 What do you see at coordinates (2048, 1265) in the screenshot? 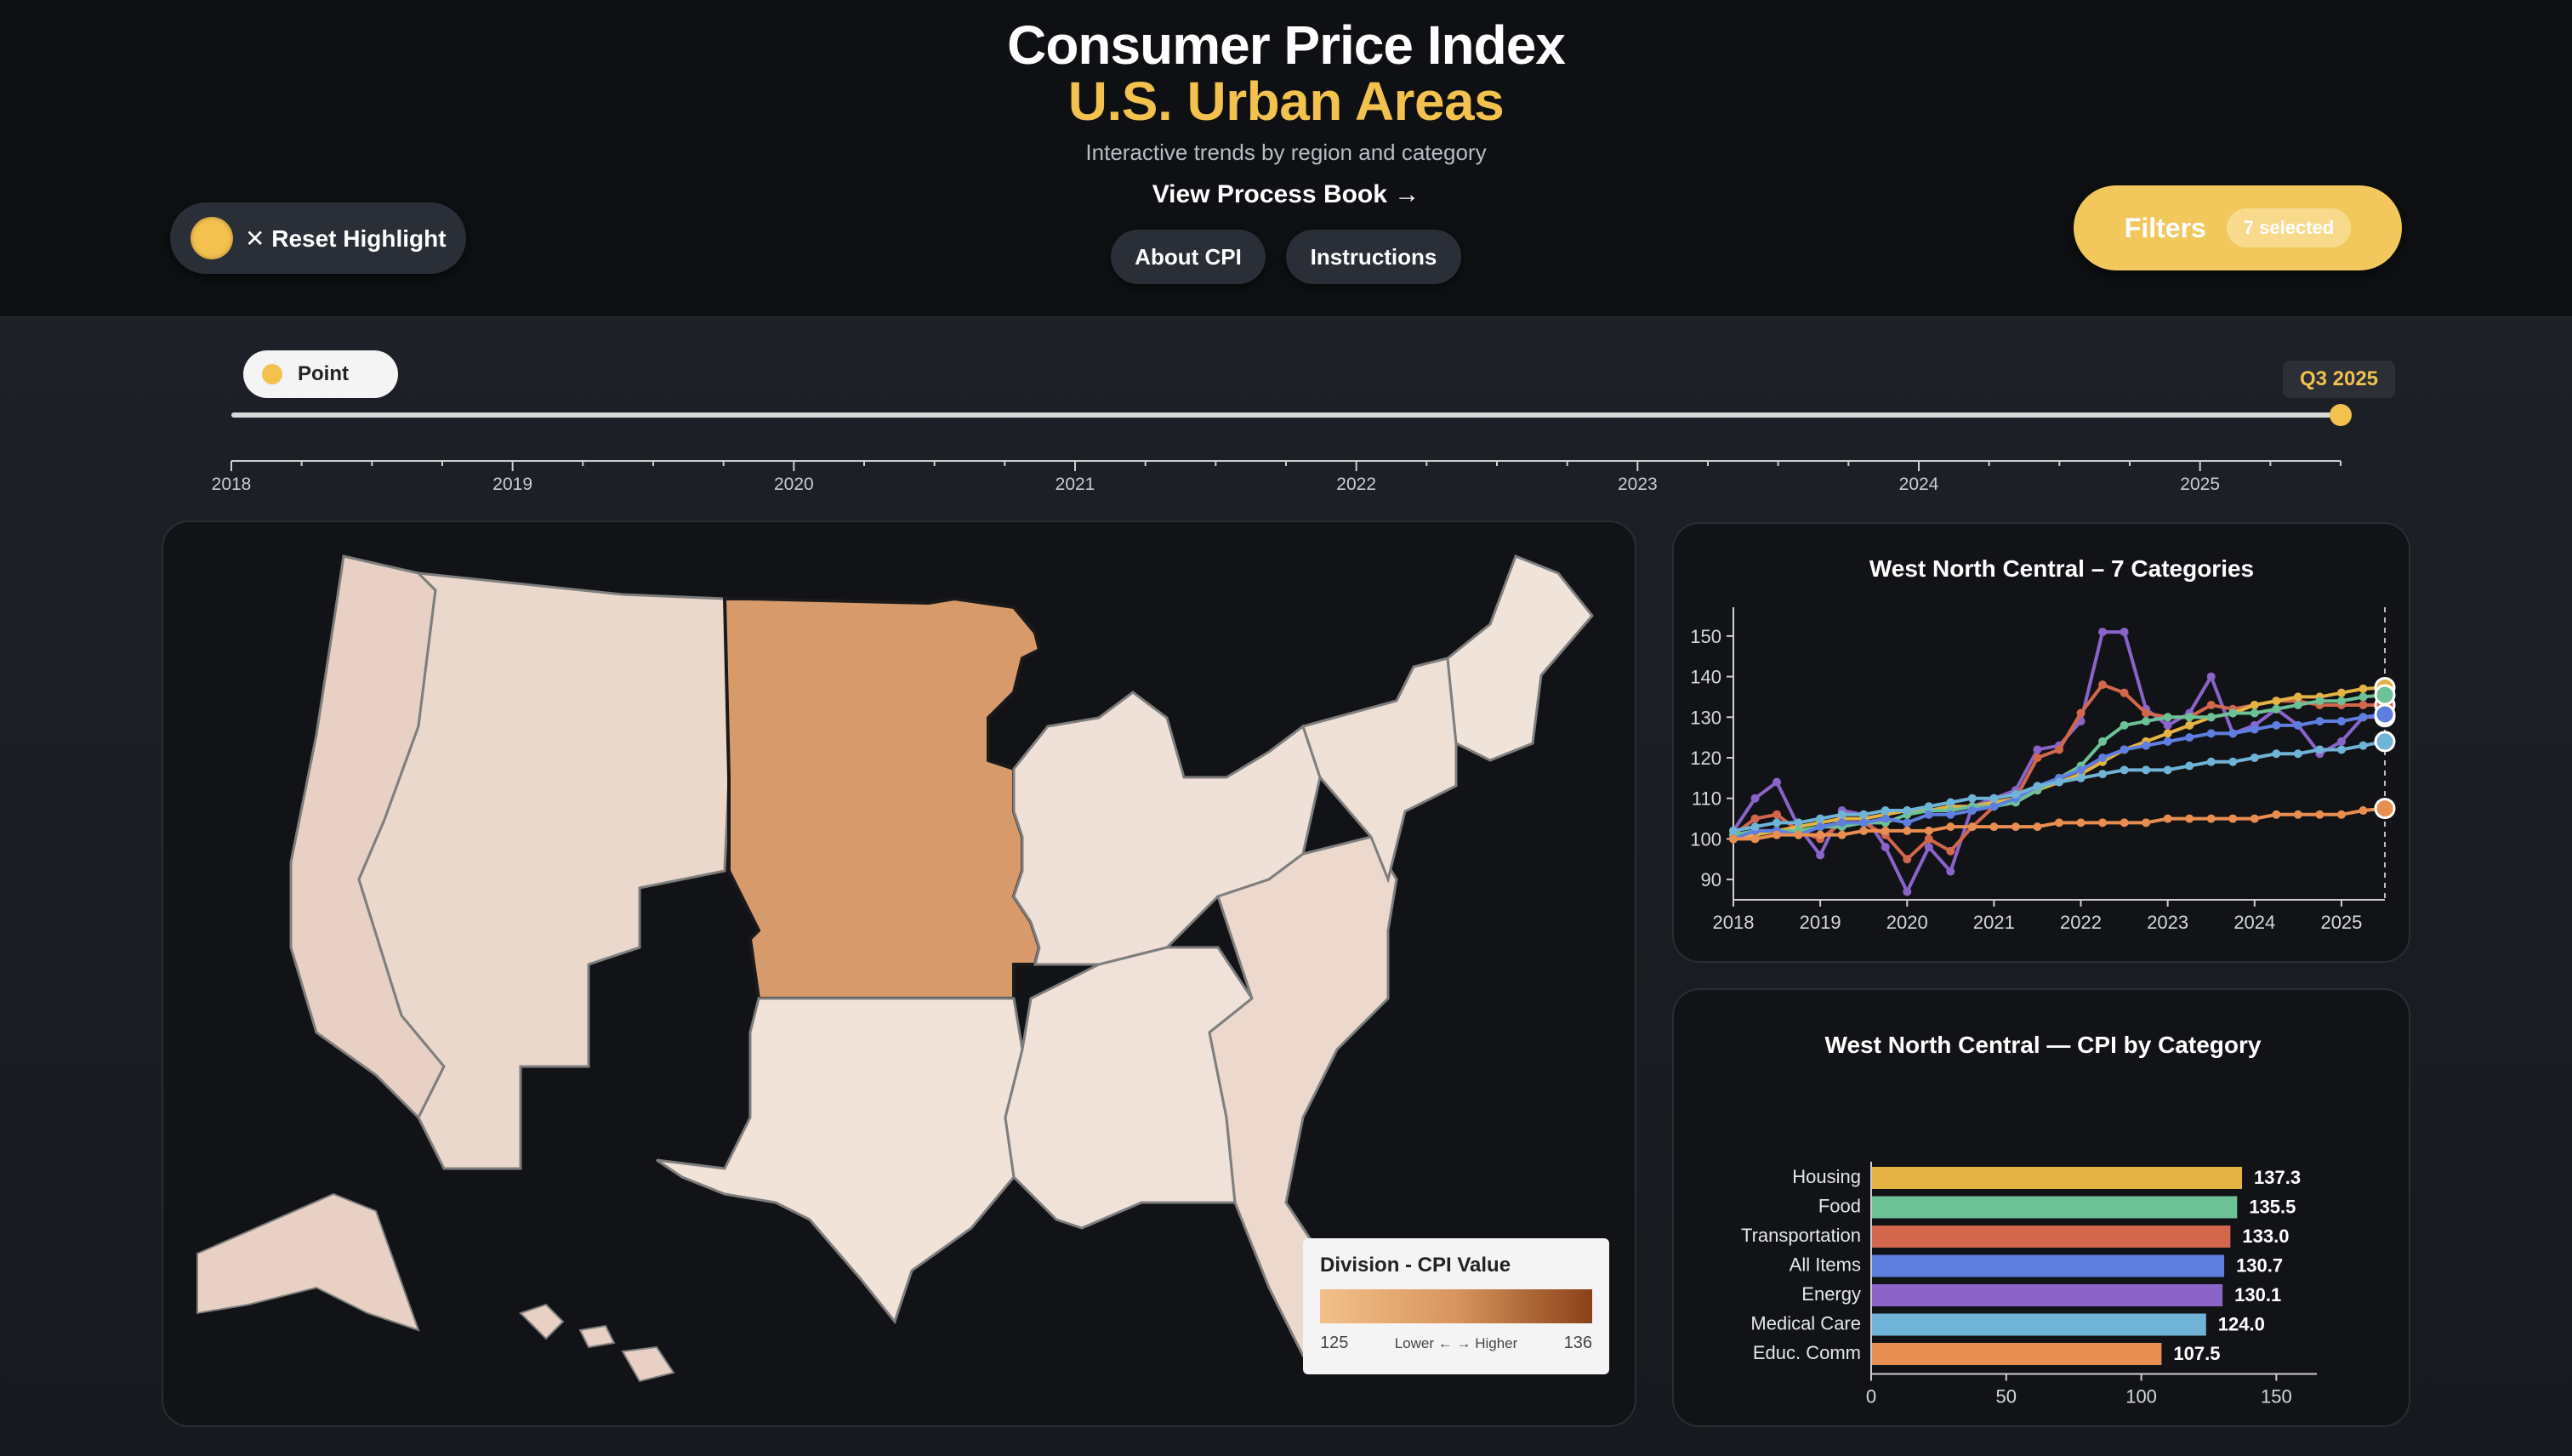
I see `bar-all-items` at bounding box center [2048, 1265].